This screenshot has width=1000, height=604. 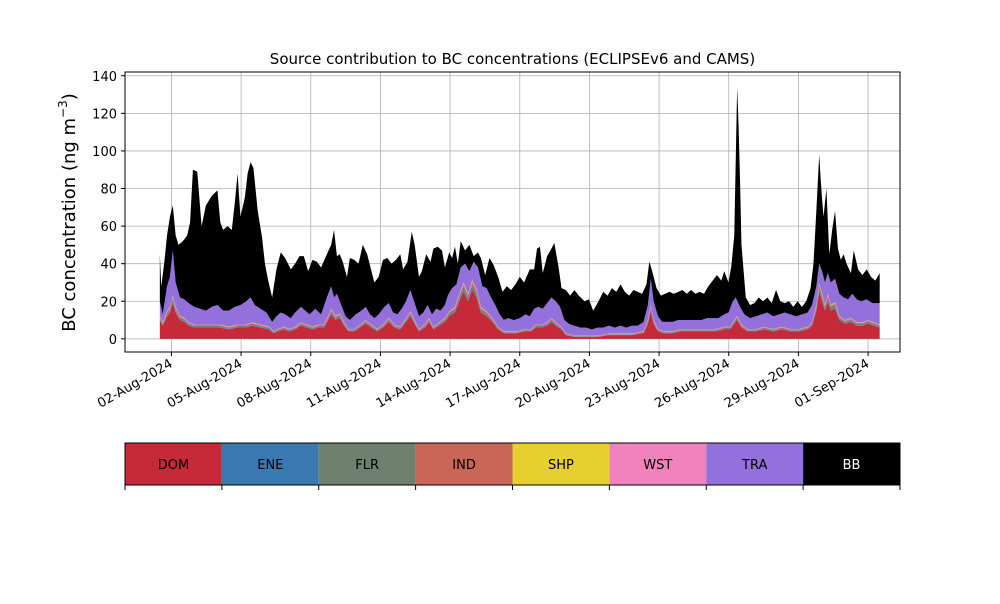 I want to click on y-tick-label: 120, so click(x=104, y=114).